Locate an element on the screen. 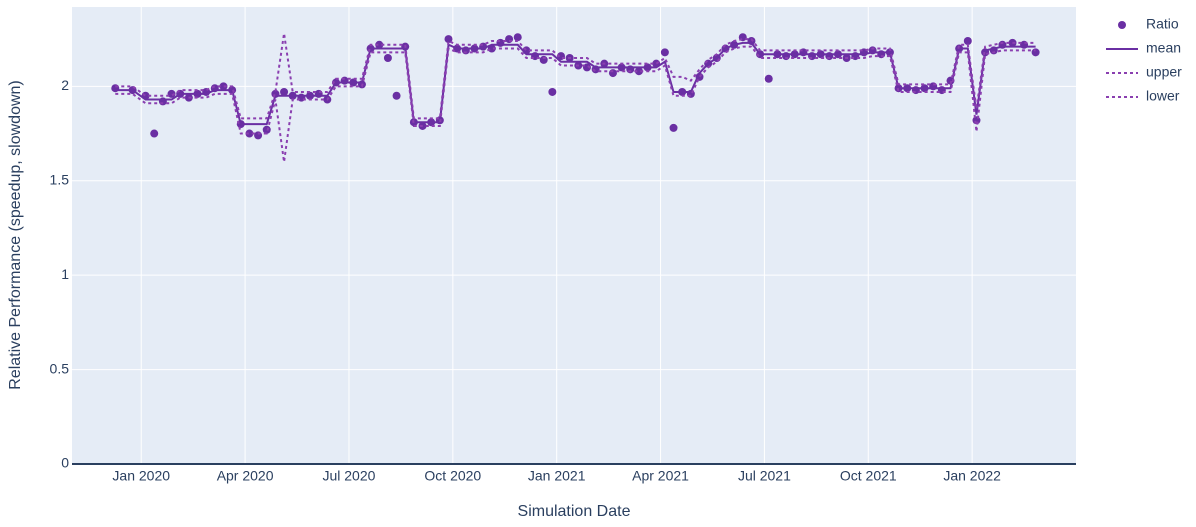  y-tick-label: 0 is located at coordinates (65, 463).